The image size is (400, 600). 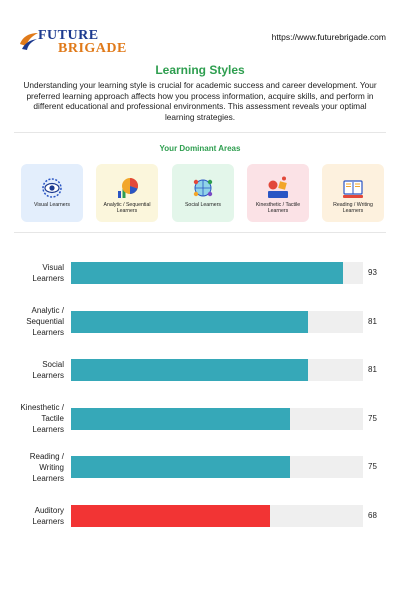 I want to click on logo-text-line2: BRIGADE, so click(x=92, y=48).